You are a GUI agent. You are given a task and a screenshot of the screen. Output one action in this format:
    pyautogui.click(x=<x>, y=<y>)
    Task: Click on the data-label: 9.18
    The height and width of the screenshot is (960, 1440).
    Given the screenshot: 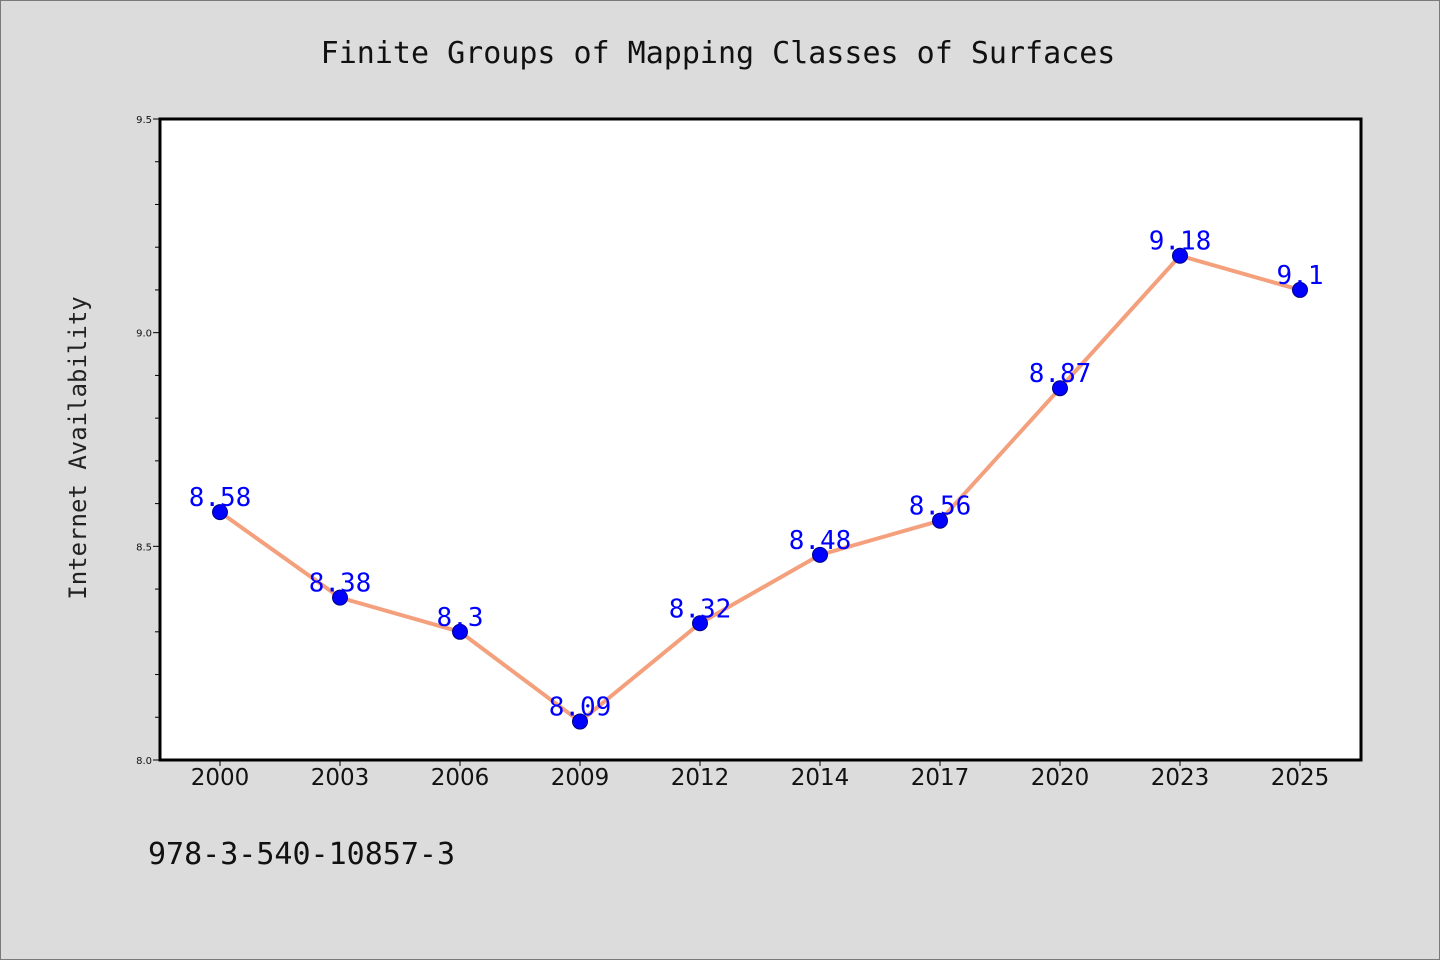 What is the action you would take?
    pyautogui.click(x=1180, y=242)
    